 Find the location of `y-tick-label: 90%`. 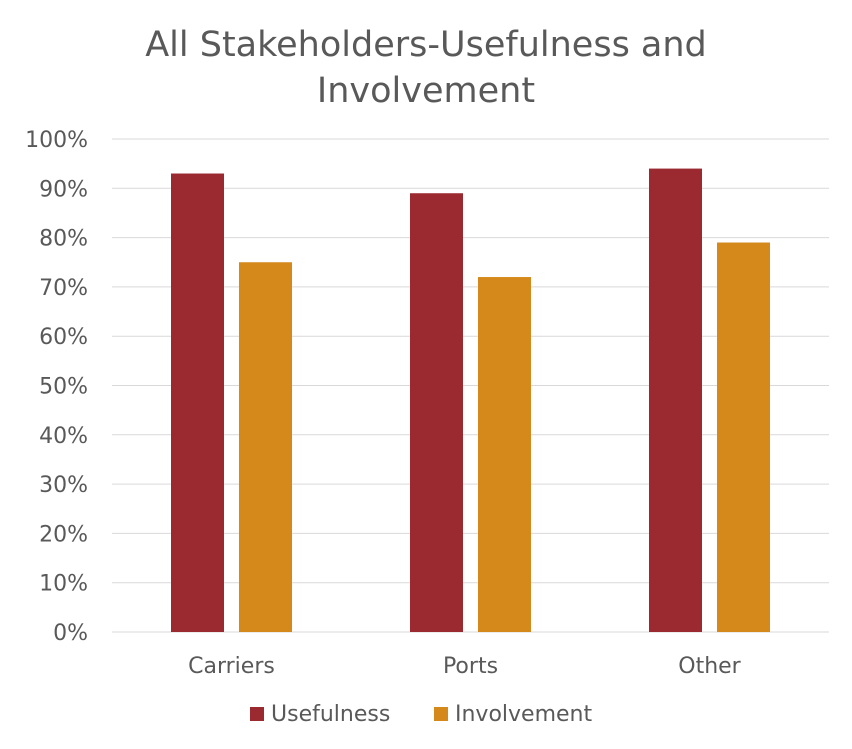

y-tick-label: 90% is located at coordinates (63, 189).